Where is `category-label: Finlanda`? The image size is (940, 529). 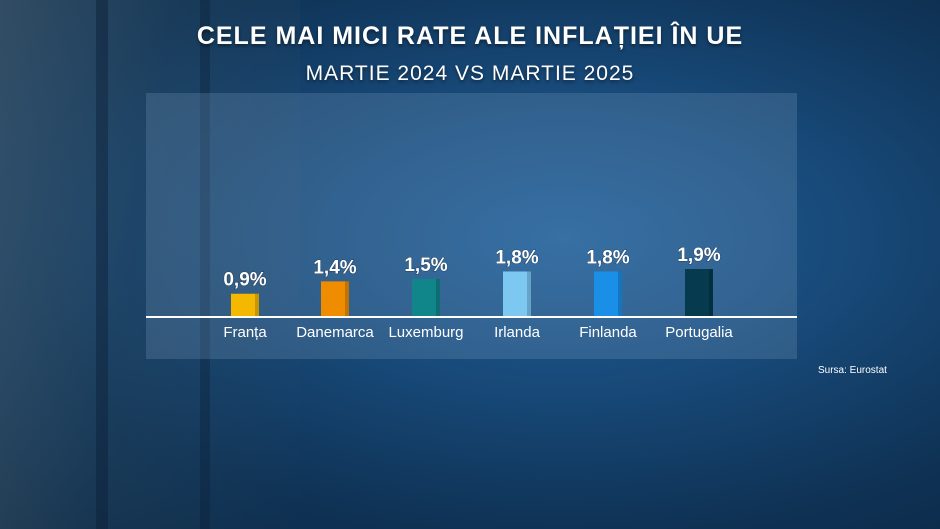 category-label: Finlanda is located at coordinates (608, 332).